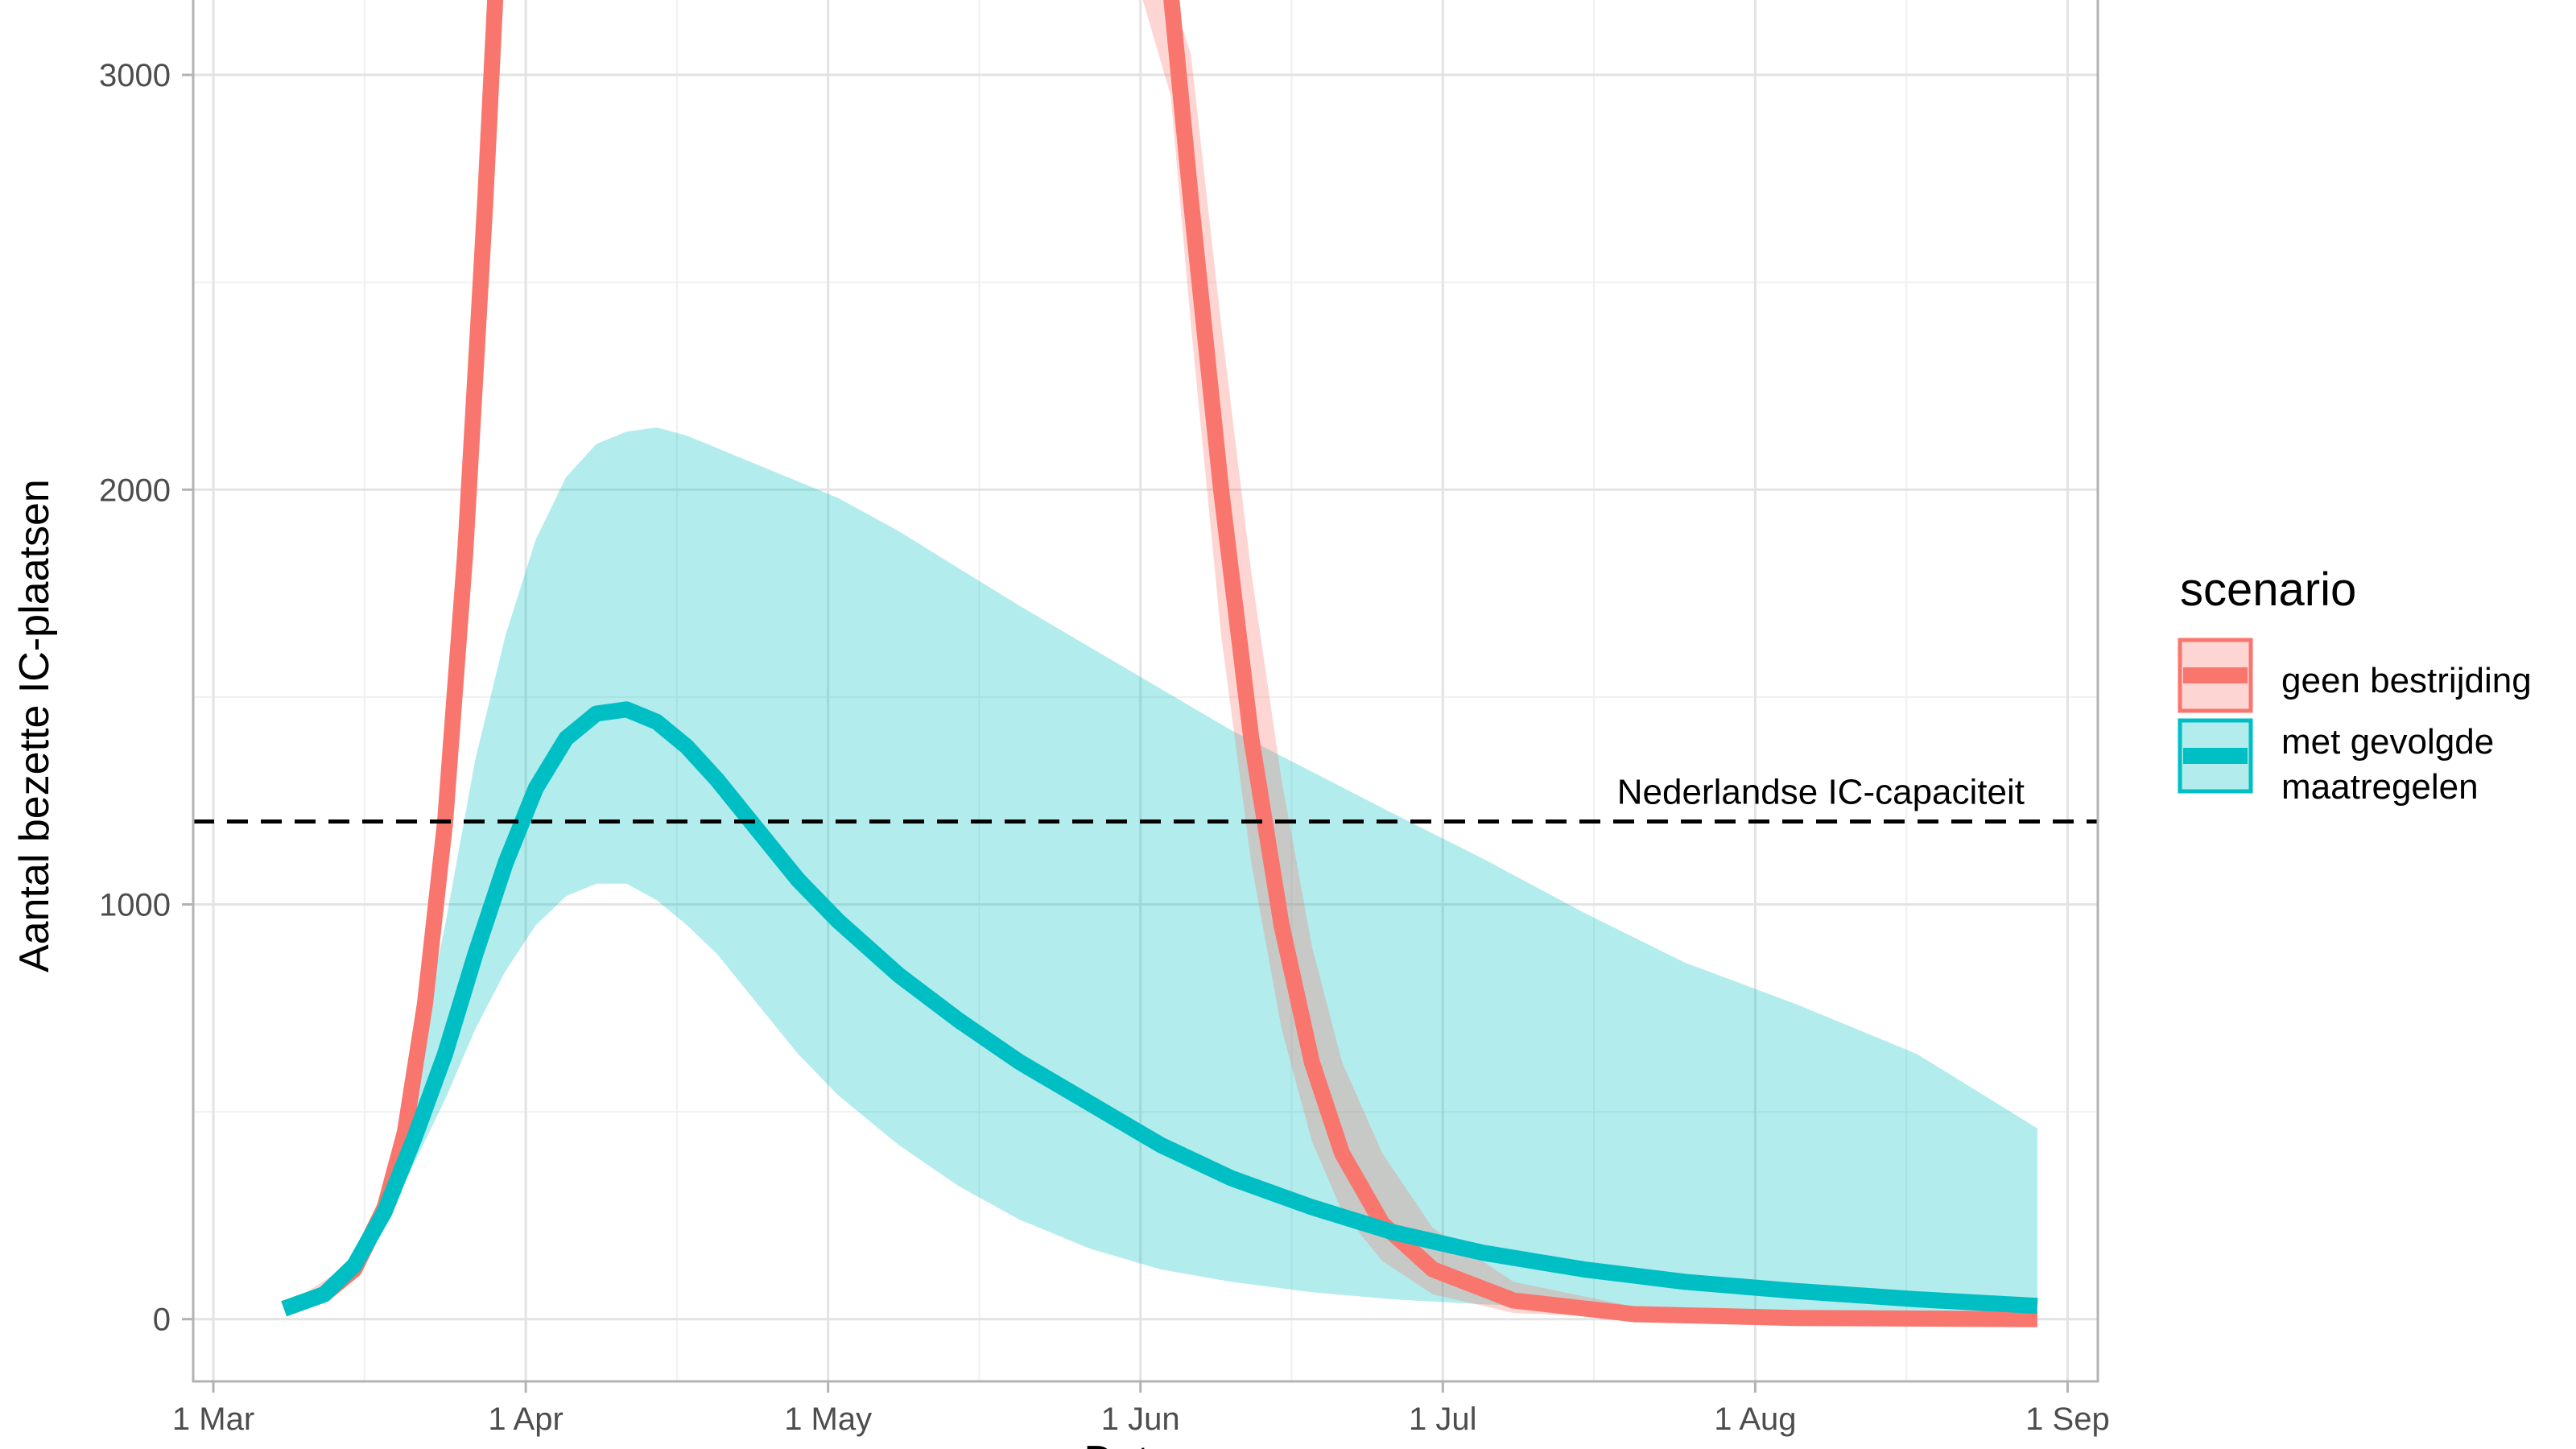  Describe the element at coordinates (135, 905) in the screenshot. I see `y-tick-label: 1000` at that location.